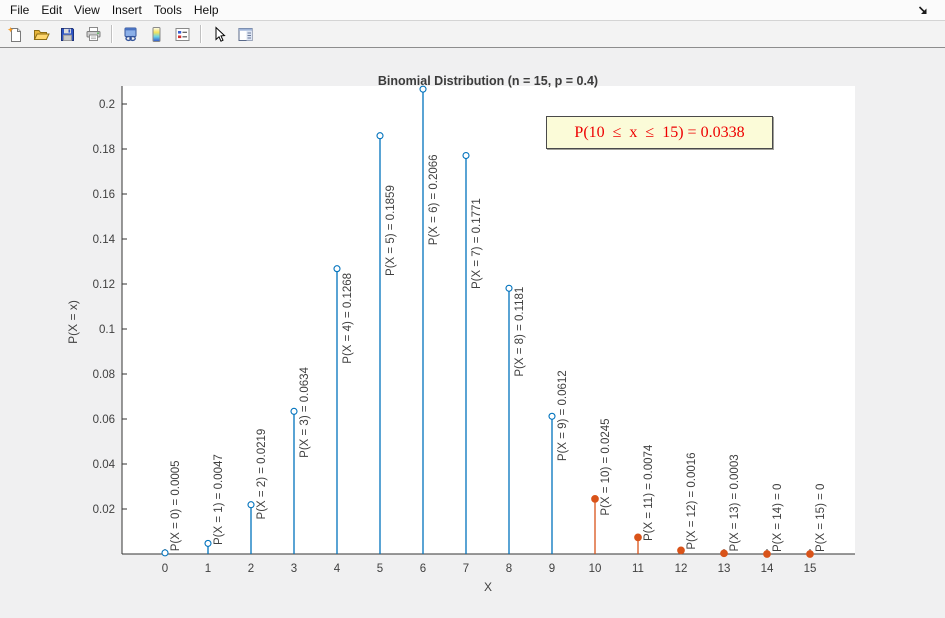 The image size is (945, 618). I want to click on save-icon, so click(67, 34).